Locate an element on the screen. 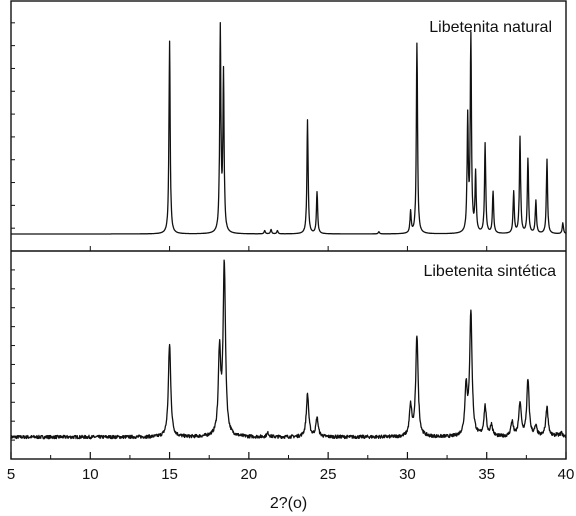 The height and width of the screenshot is (516, 576). x-tick-label: 20 is located at coordinates (249, 474).